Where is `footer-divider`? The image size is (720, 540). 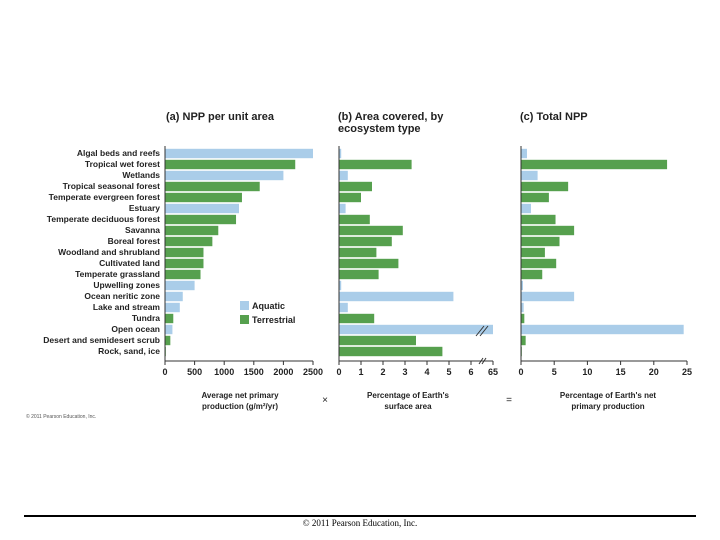
footer-divider is located at coordinates (360, 516).